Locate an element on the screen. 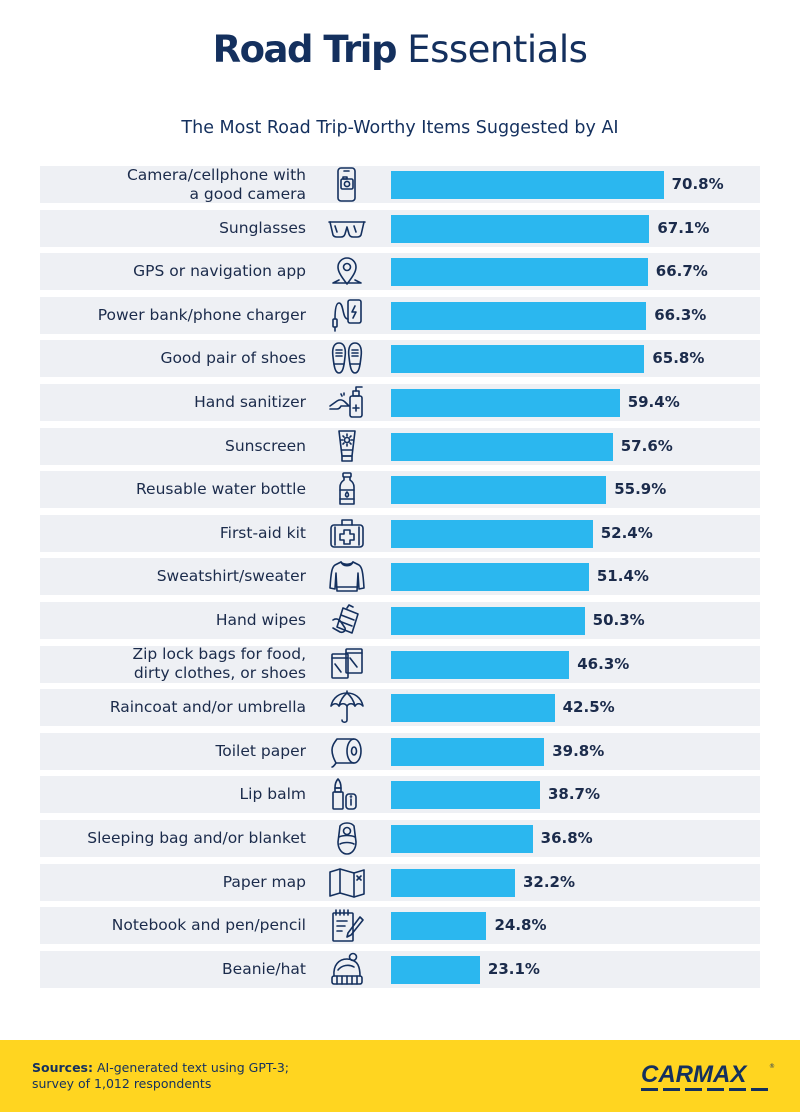 This screenshot has height=1112, width=800. power-bank-icon is located at coordinates (347, 315).